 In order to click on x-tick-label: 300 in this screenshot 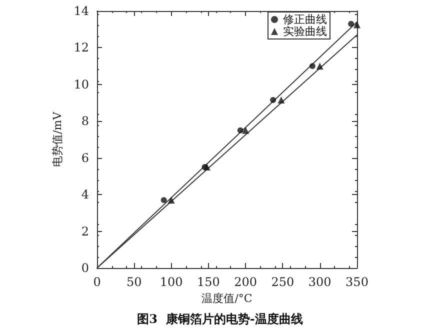, I will do `click(320, 282)`.